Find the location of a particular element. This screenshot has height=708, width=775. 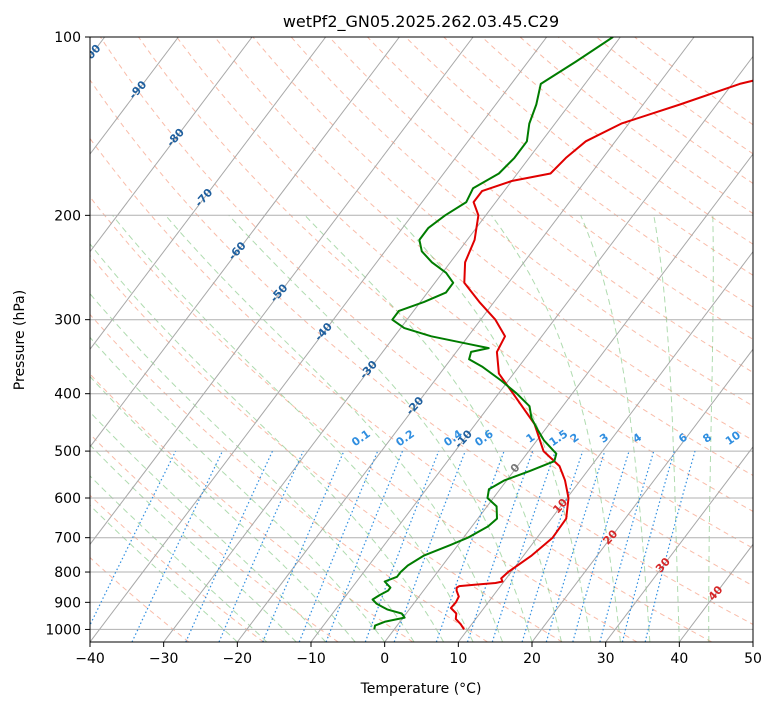

x-tick-label: −20 is located at coordinates (238, 659).